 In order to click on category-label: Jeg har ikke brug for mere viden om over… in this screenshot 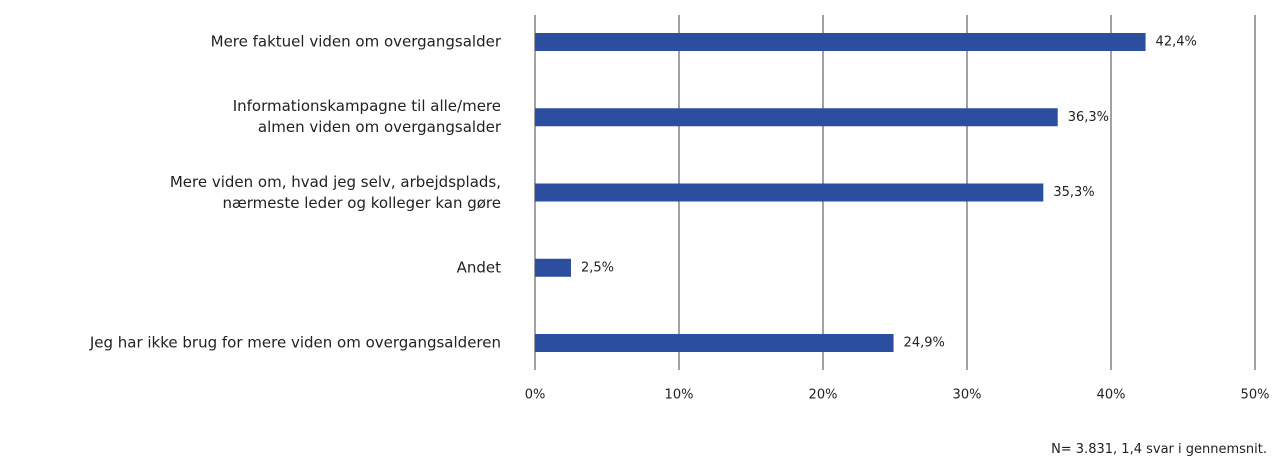, I will do `click(295, 342)`.